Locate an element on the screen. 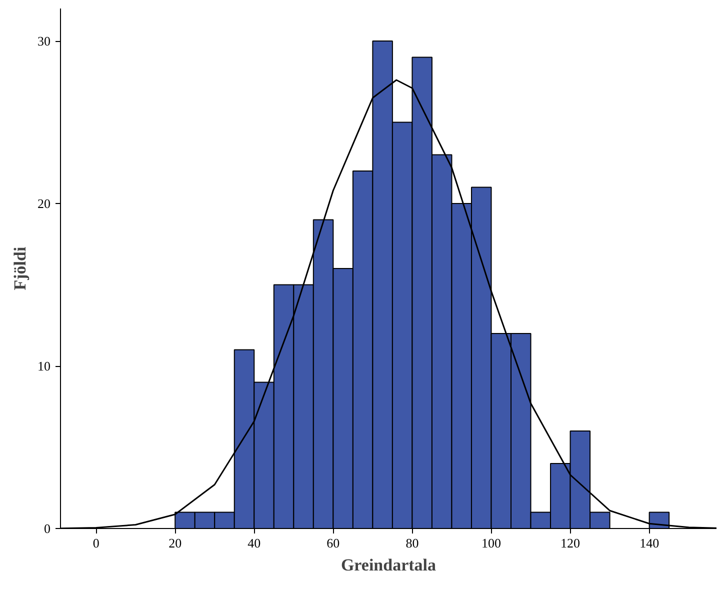  x-tick-label: 80 is located at coordinates (412, 543).